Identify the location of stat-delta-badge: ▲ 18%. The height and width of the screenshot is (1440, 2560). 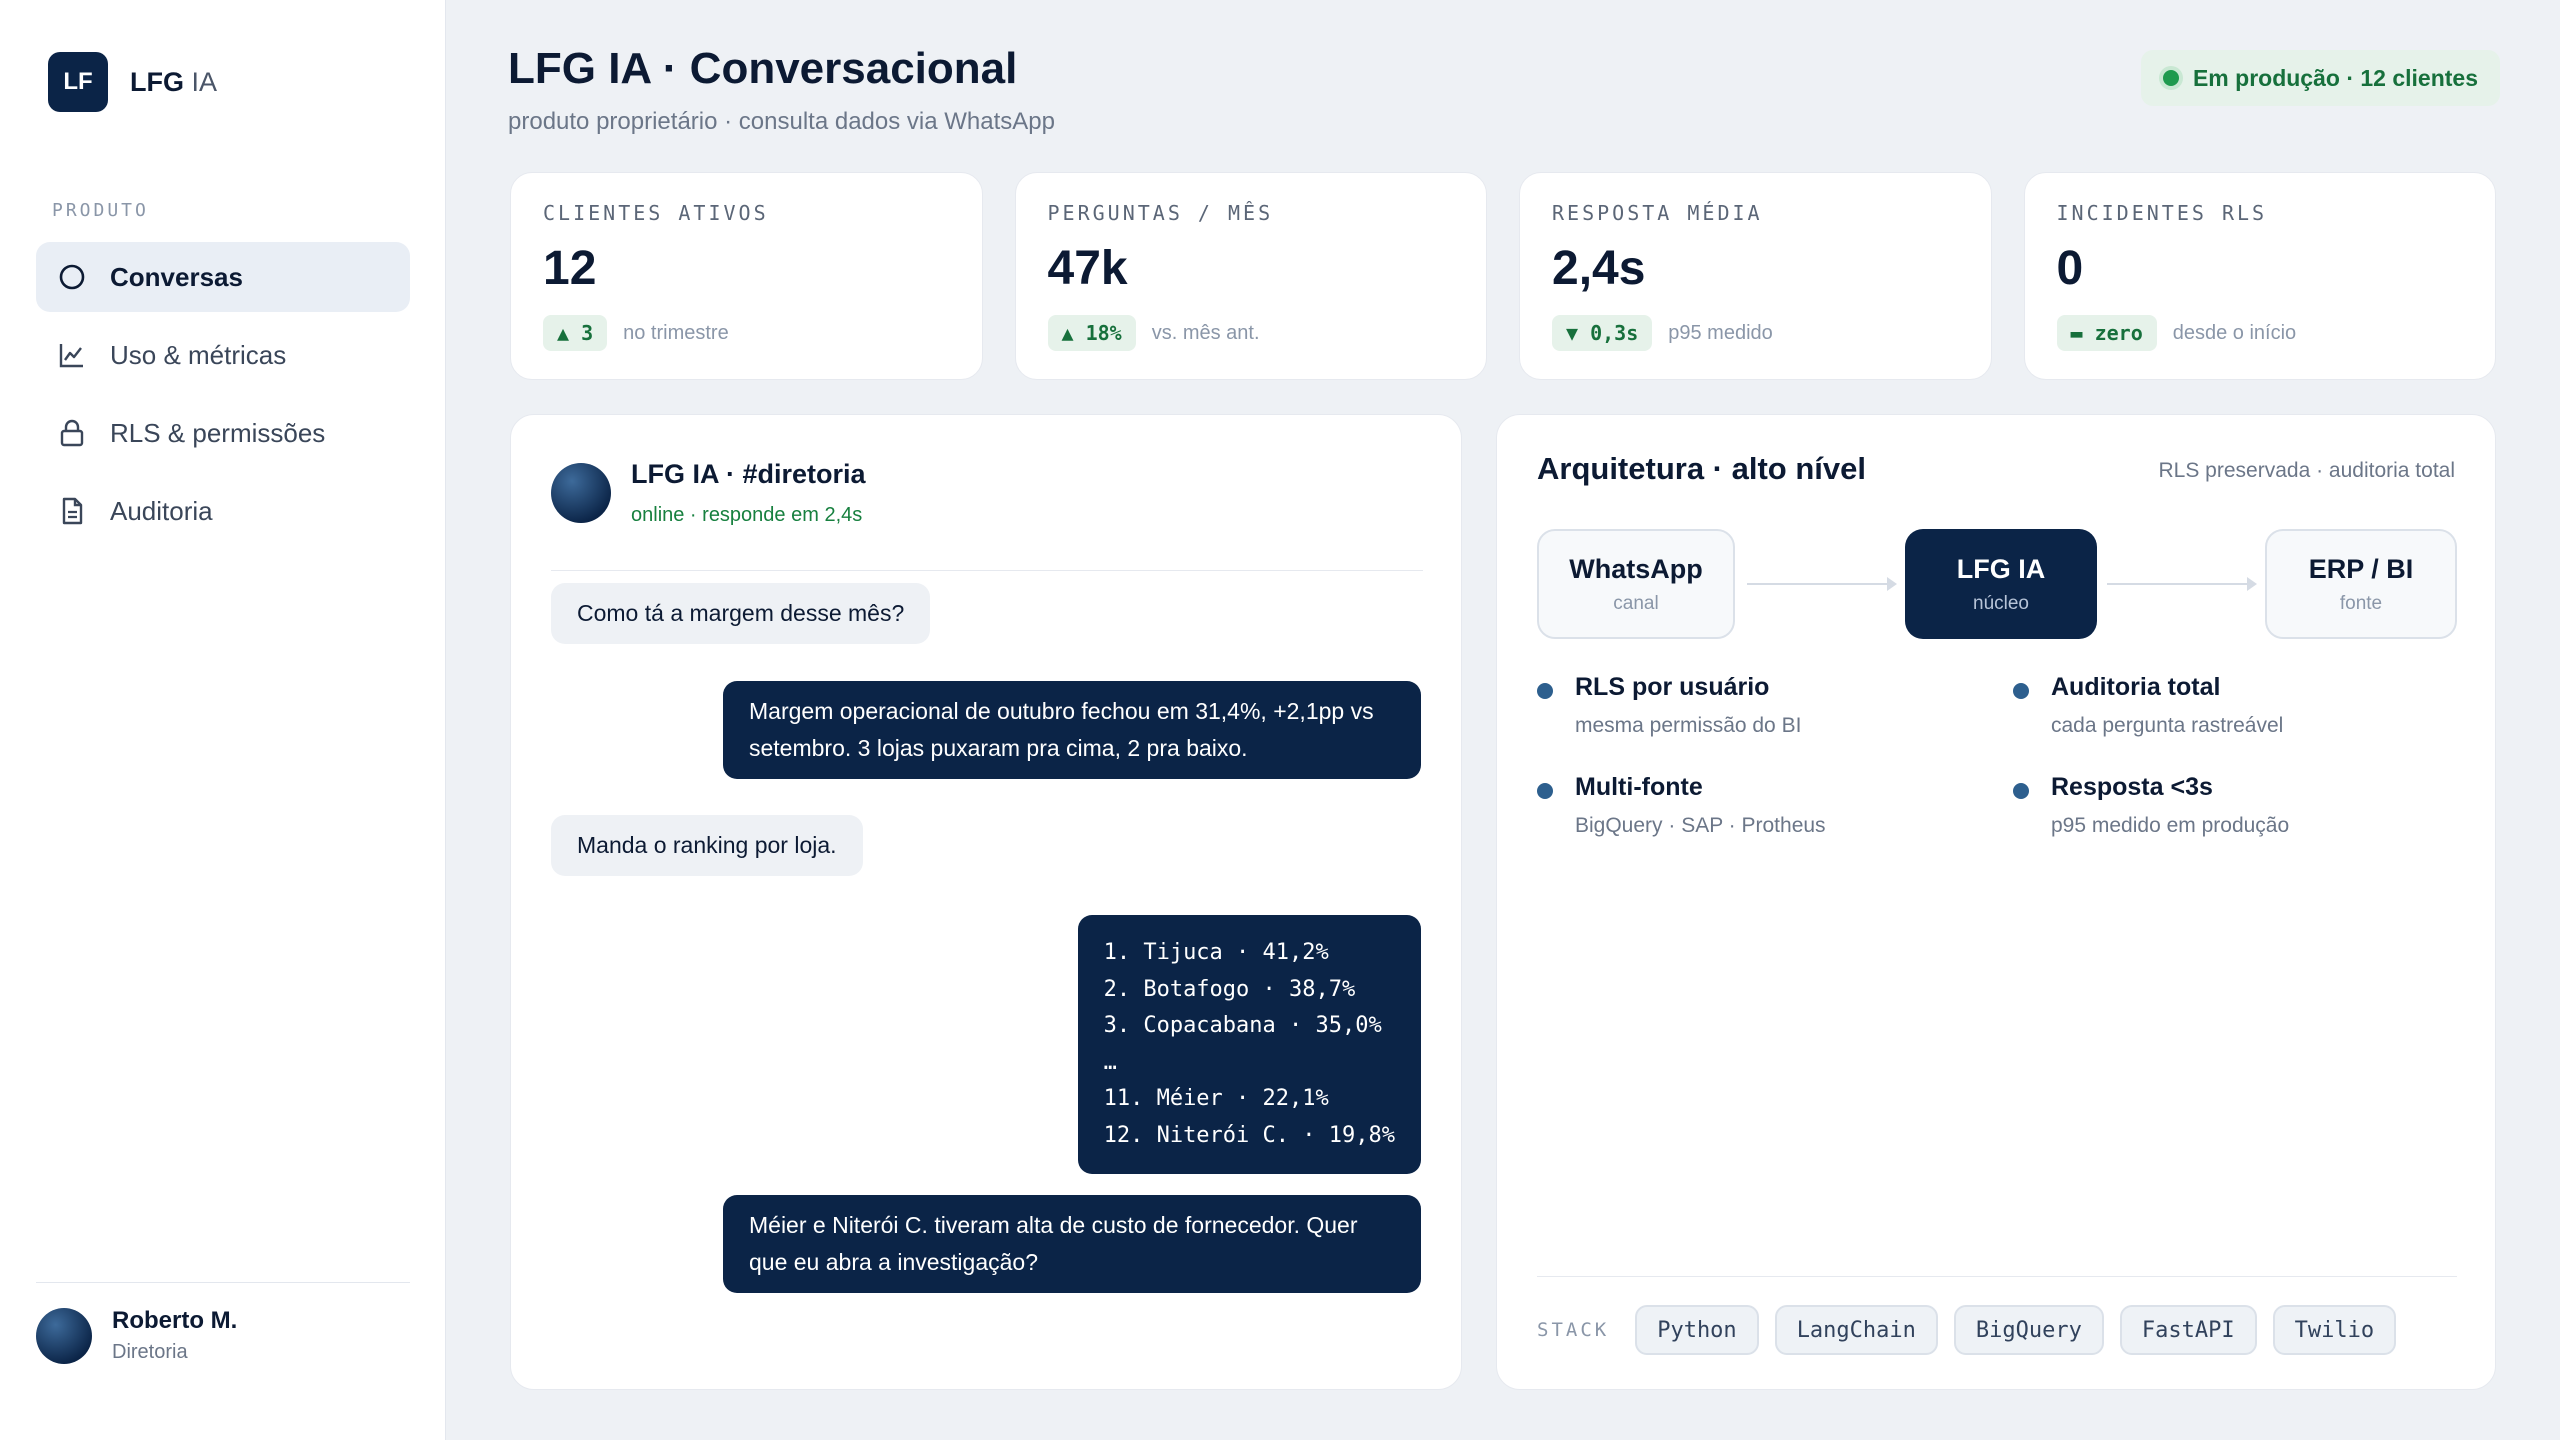
(1091, 333).